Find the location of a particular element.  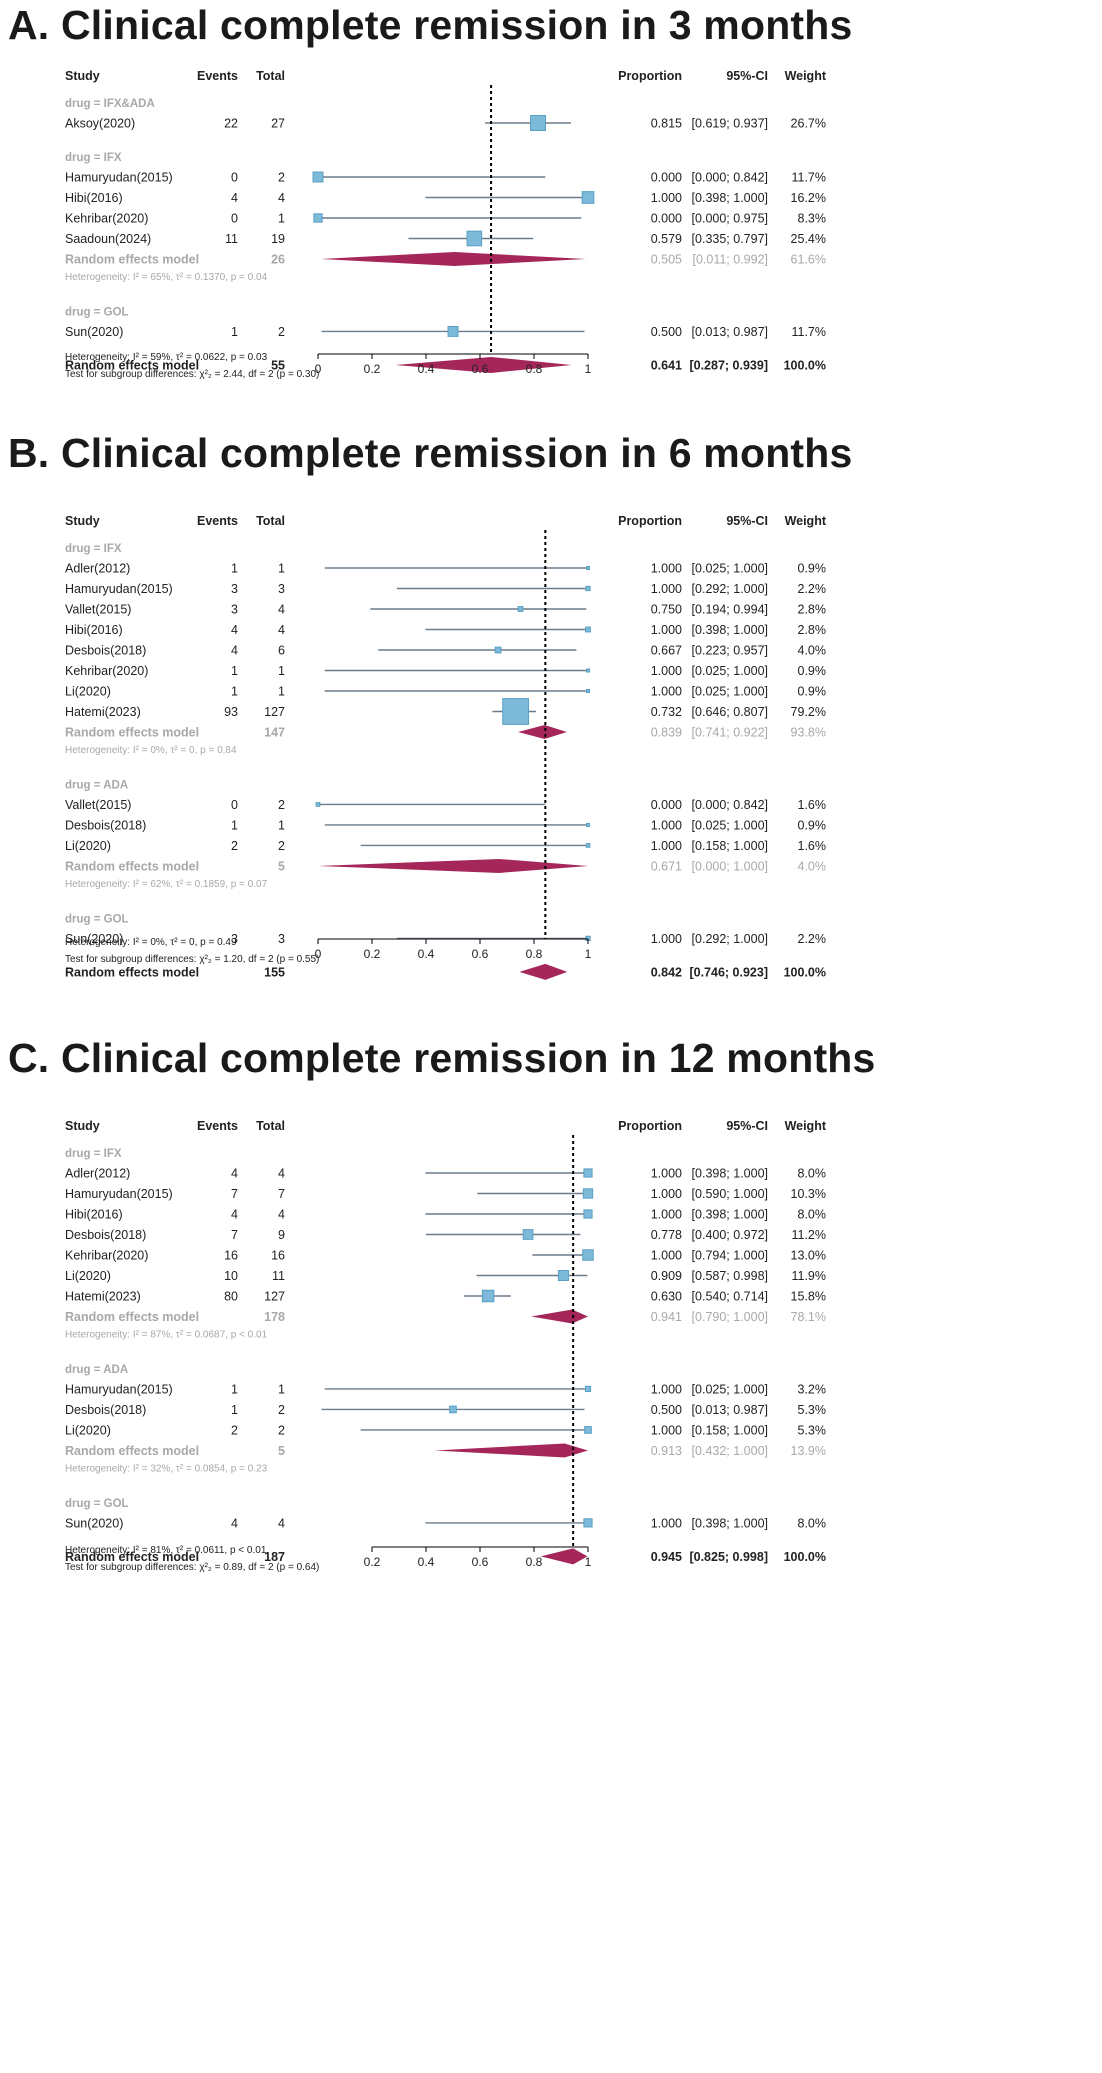

study-total: 7 is located at coordinates (281, 1194).